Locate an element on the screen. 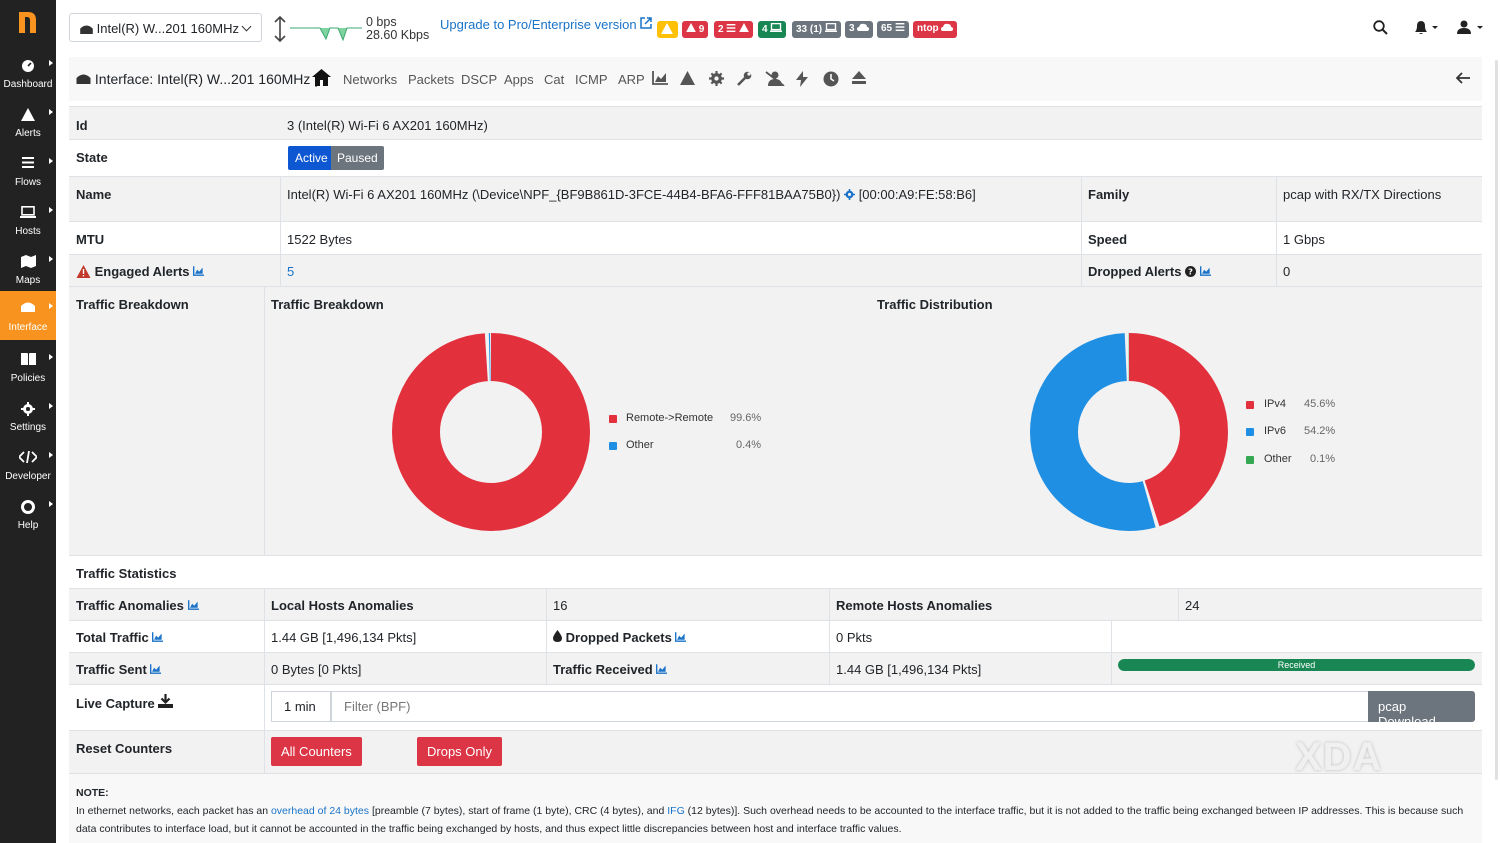 This screenshot has width=1500, height=843. ntop-logo is located at coordinates (28, 22).